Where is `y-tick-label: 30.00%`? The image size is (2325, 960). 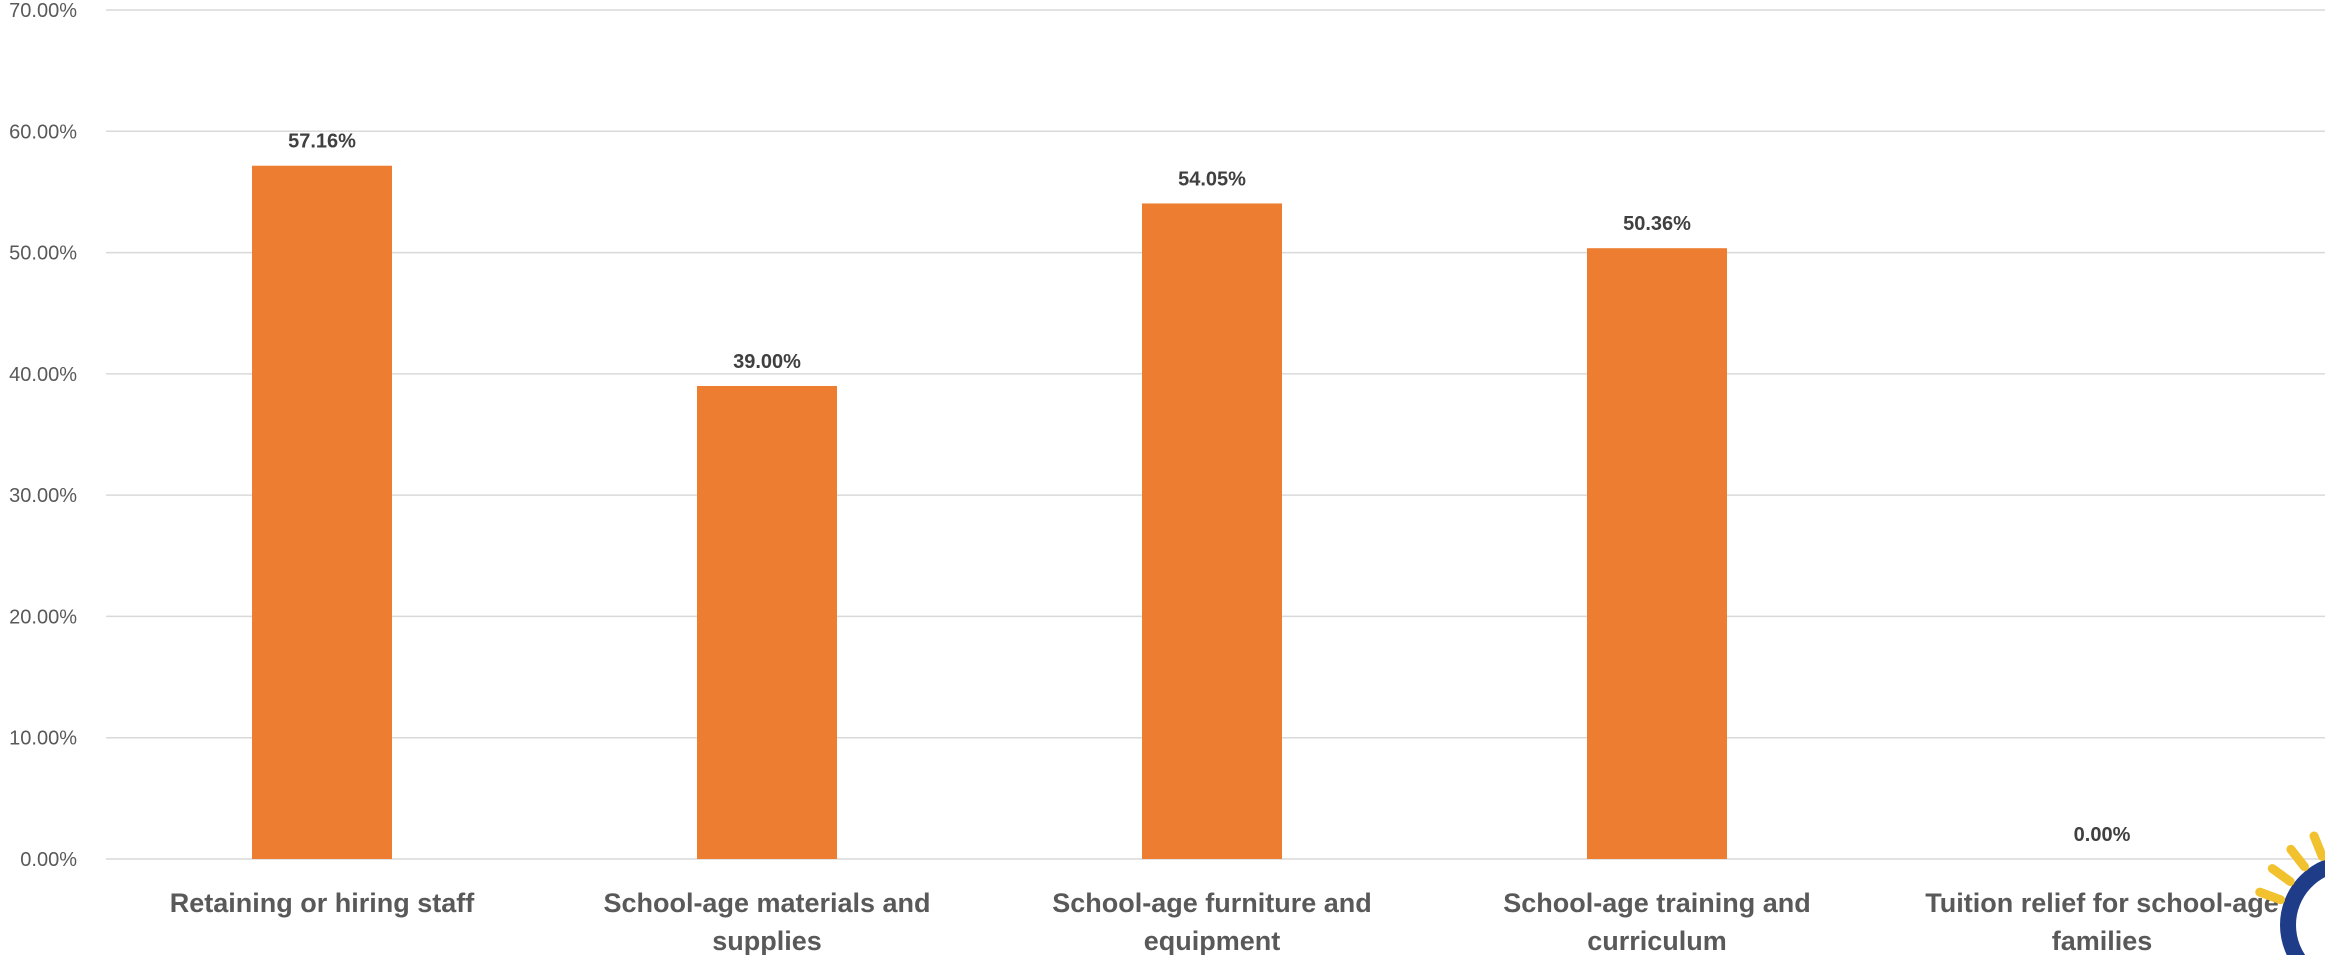 y-tick-label: 30.00% is located at coordinates (43, 496).